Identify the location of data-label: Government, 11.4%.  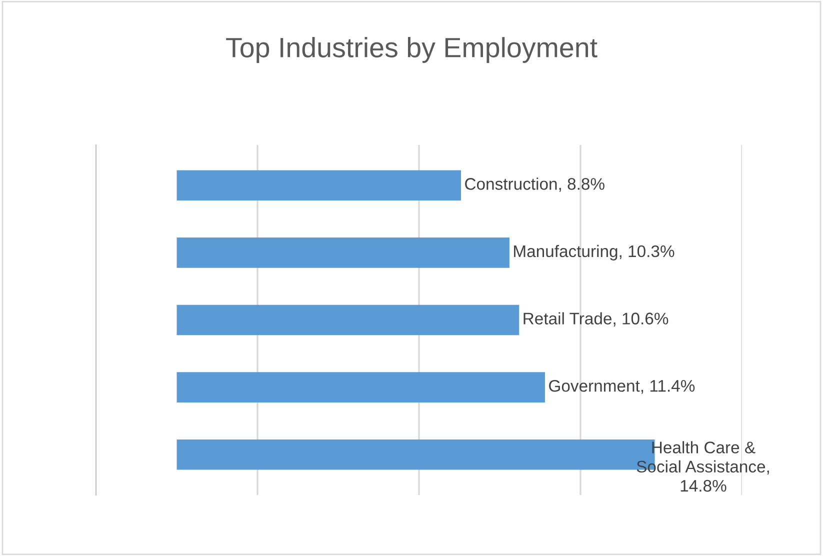
(622, 387).